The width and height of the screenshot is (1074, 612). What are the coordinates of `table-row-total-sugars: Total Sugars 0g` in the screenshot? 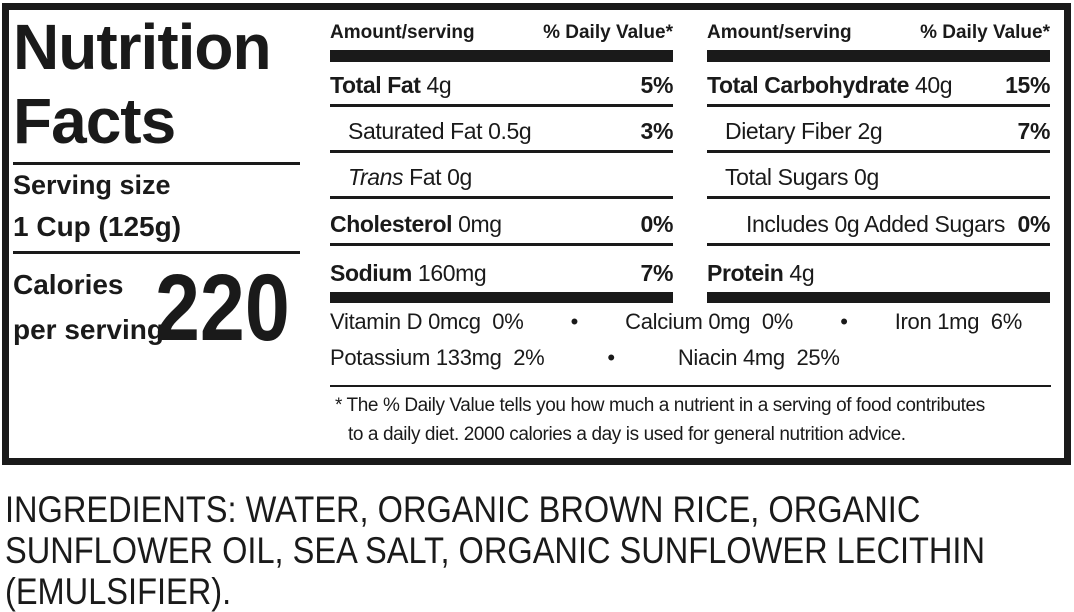 It's located at (878, 176).